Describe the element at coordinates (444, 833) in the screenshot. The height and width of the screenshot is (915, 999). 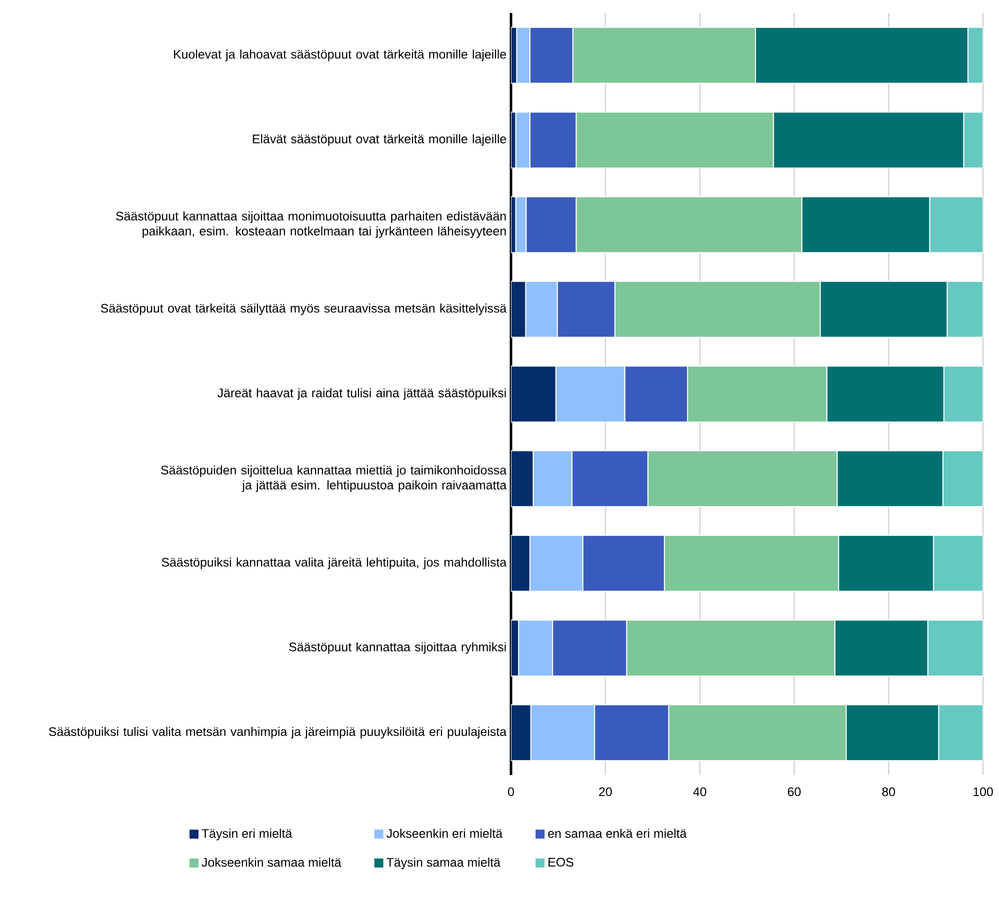
I see `legend-label: Jokseenkin eri mieltä` at that location.